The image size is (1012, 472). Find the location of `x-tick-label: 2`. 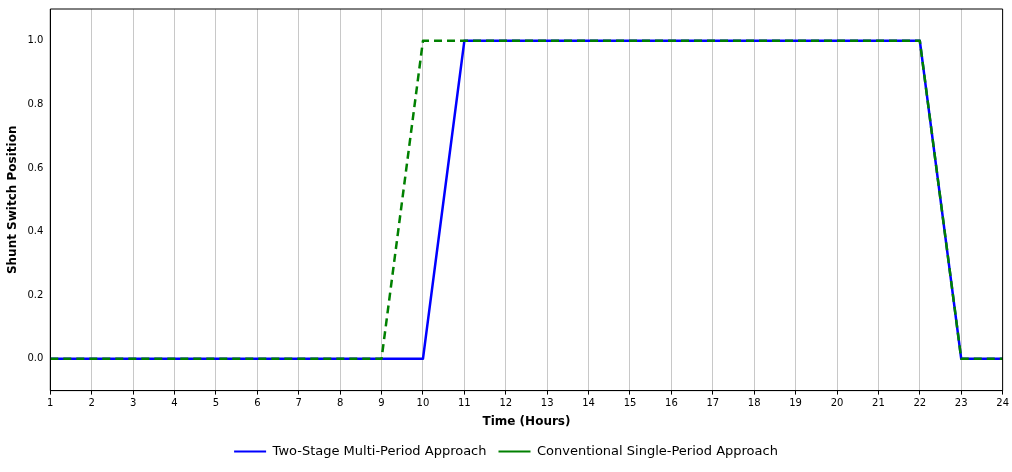

x-tick-label: 2 is located at coordinates (91, 403).